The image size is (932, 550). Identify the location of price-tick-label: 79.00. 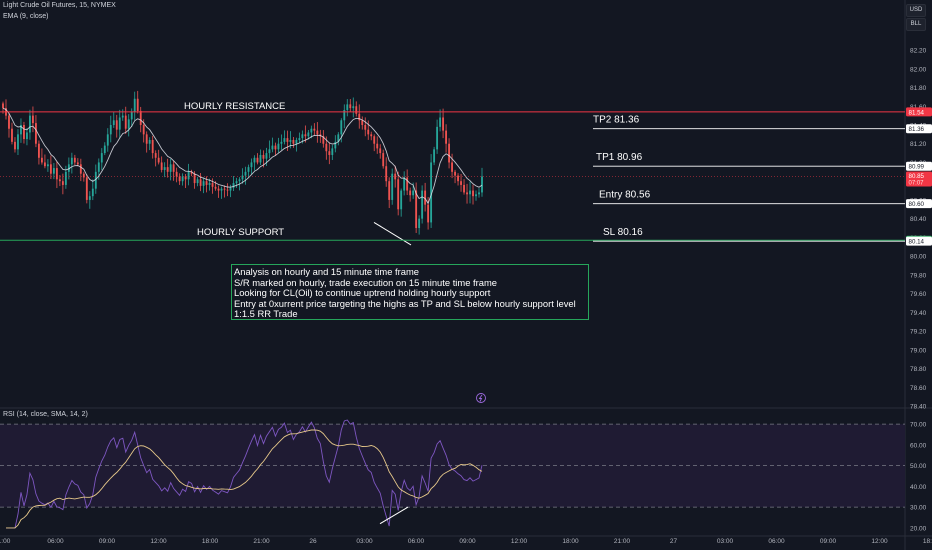
(918, 350).